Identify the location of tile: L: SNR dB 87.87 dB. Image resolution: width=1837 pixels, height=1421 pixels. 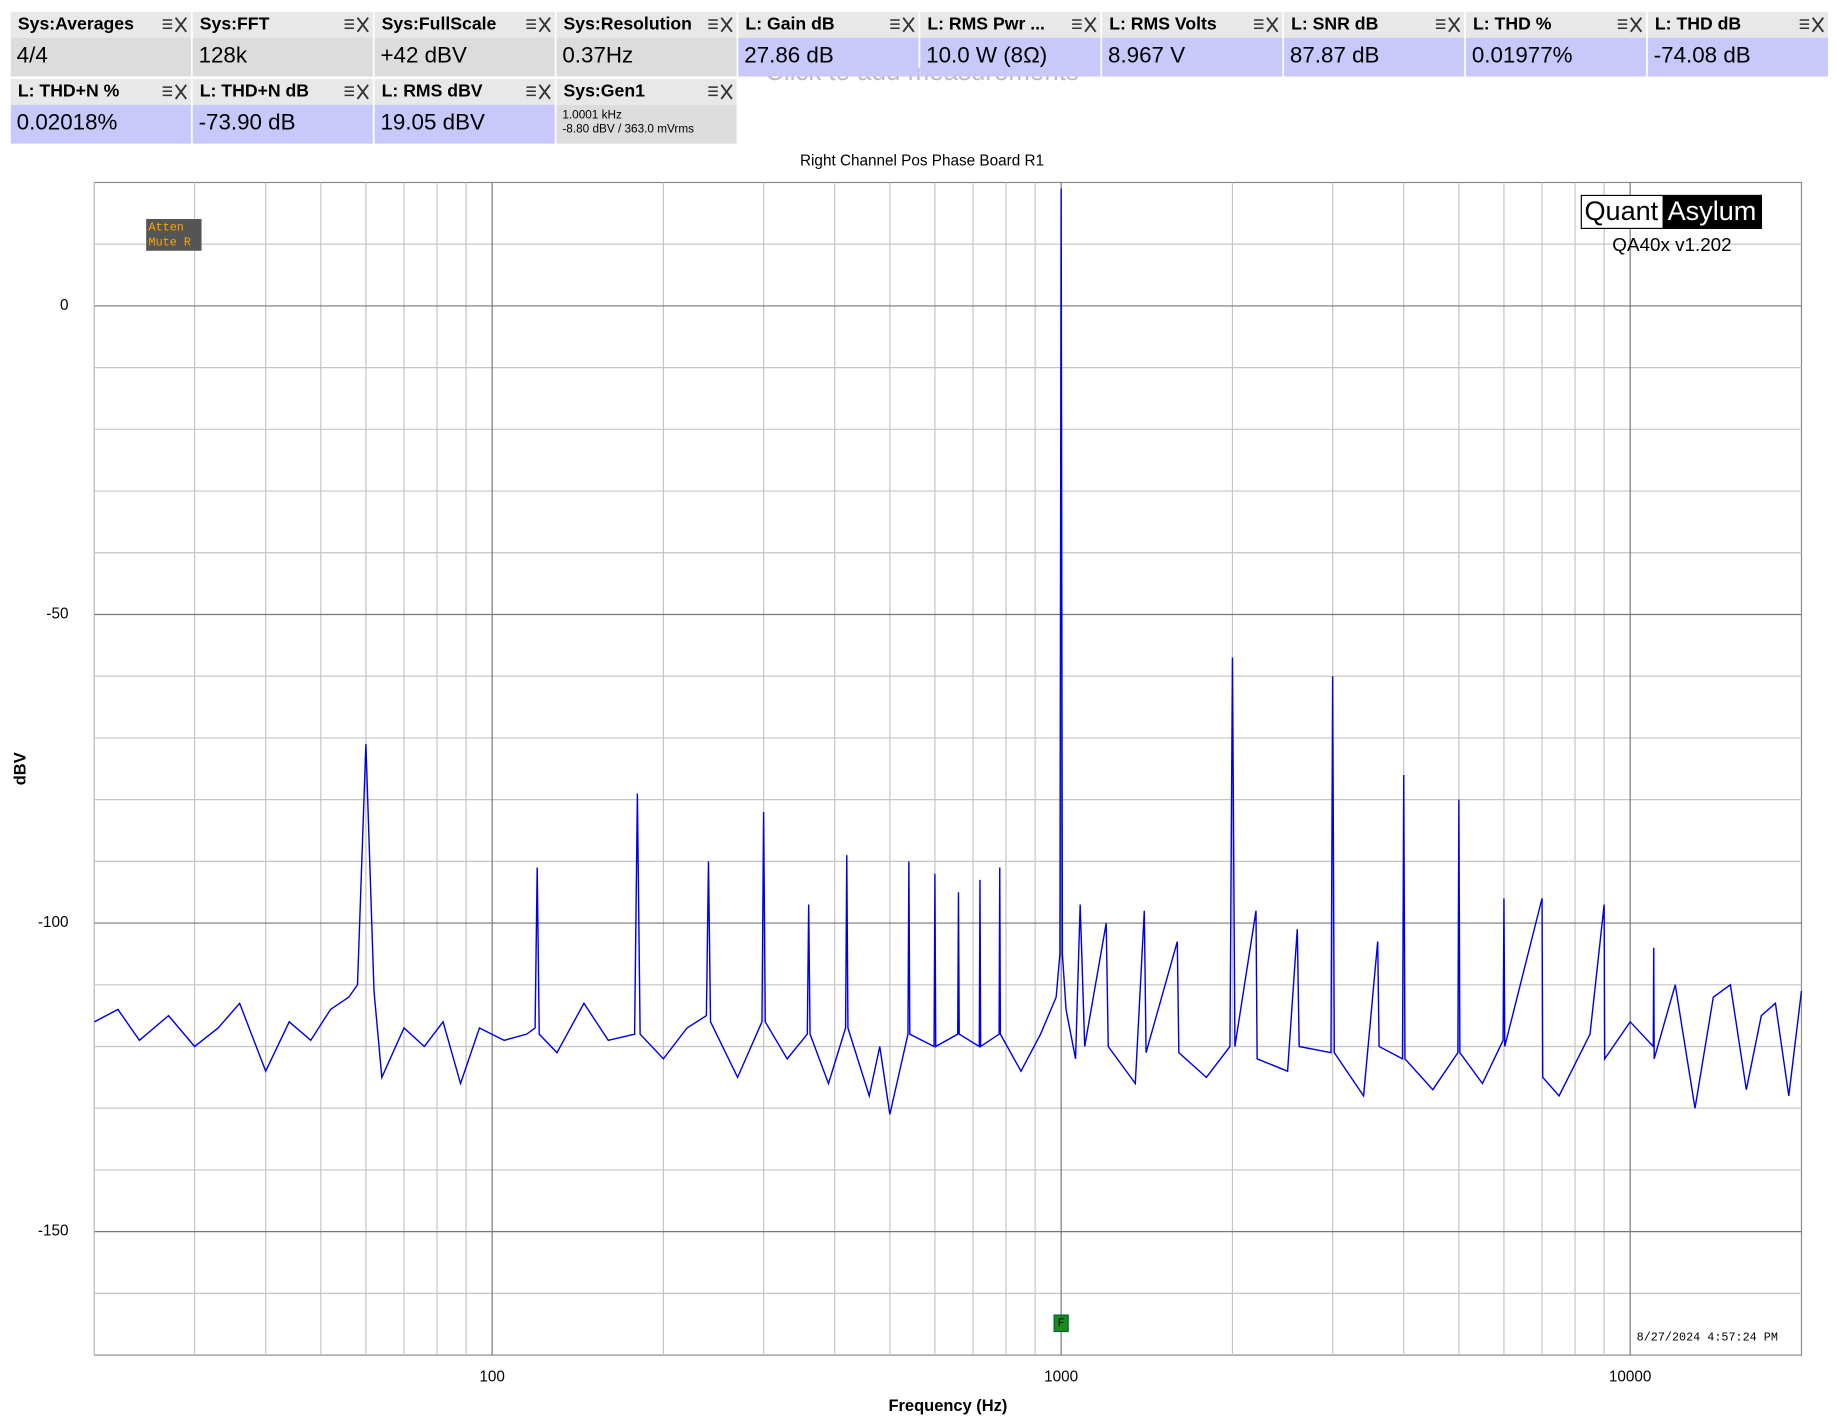
(1374, 44).